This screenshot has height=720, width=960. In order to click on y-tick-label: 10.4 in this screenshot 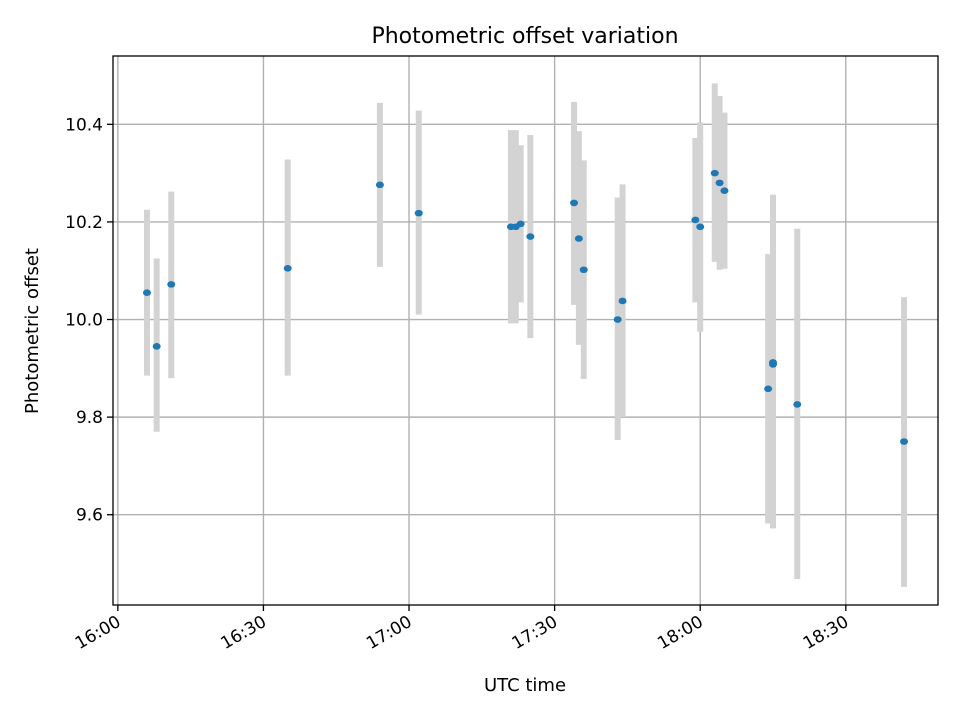, I will do `click(84, 125)`.